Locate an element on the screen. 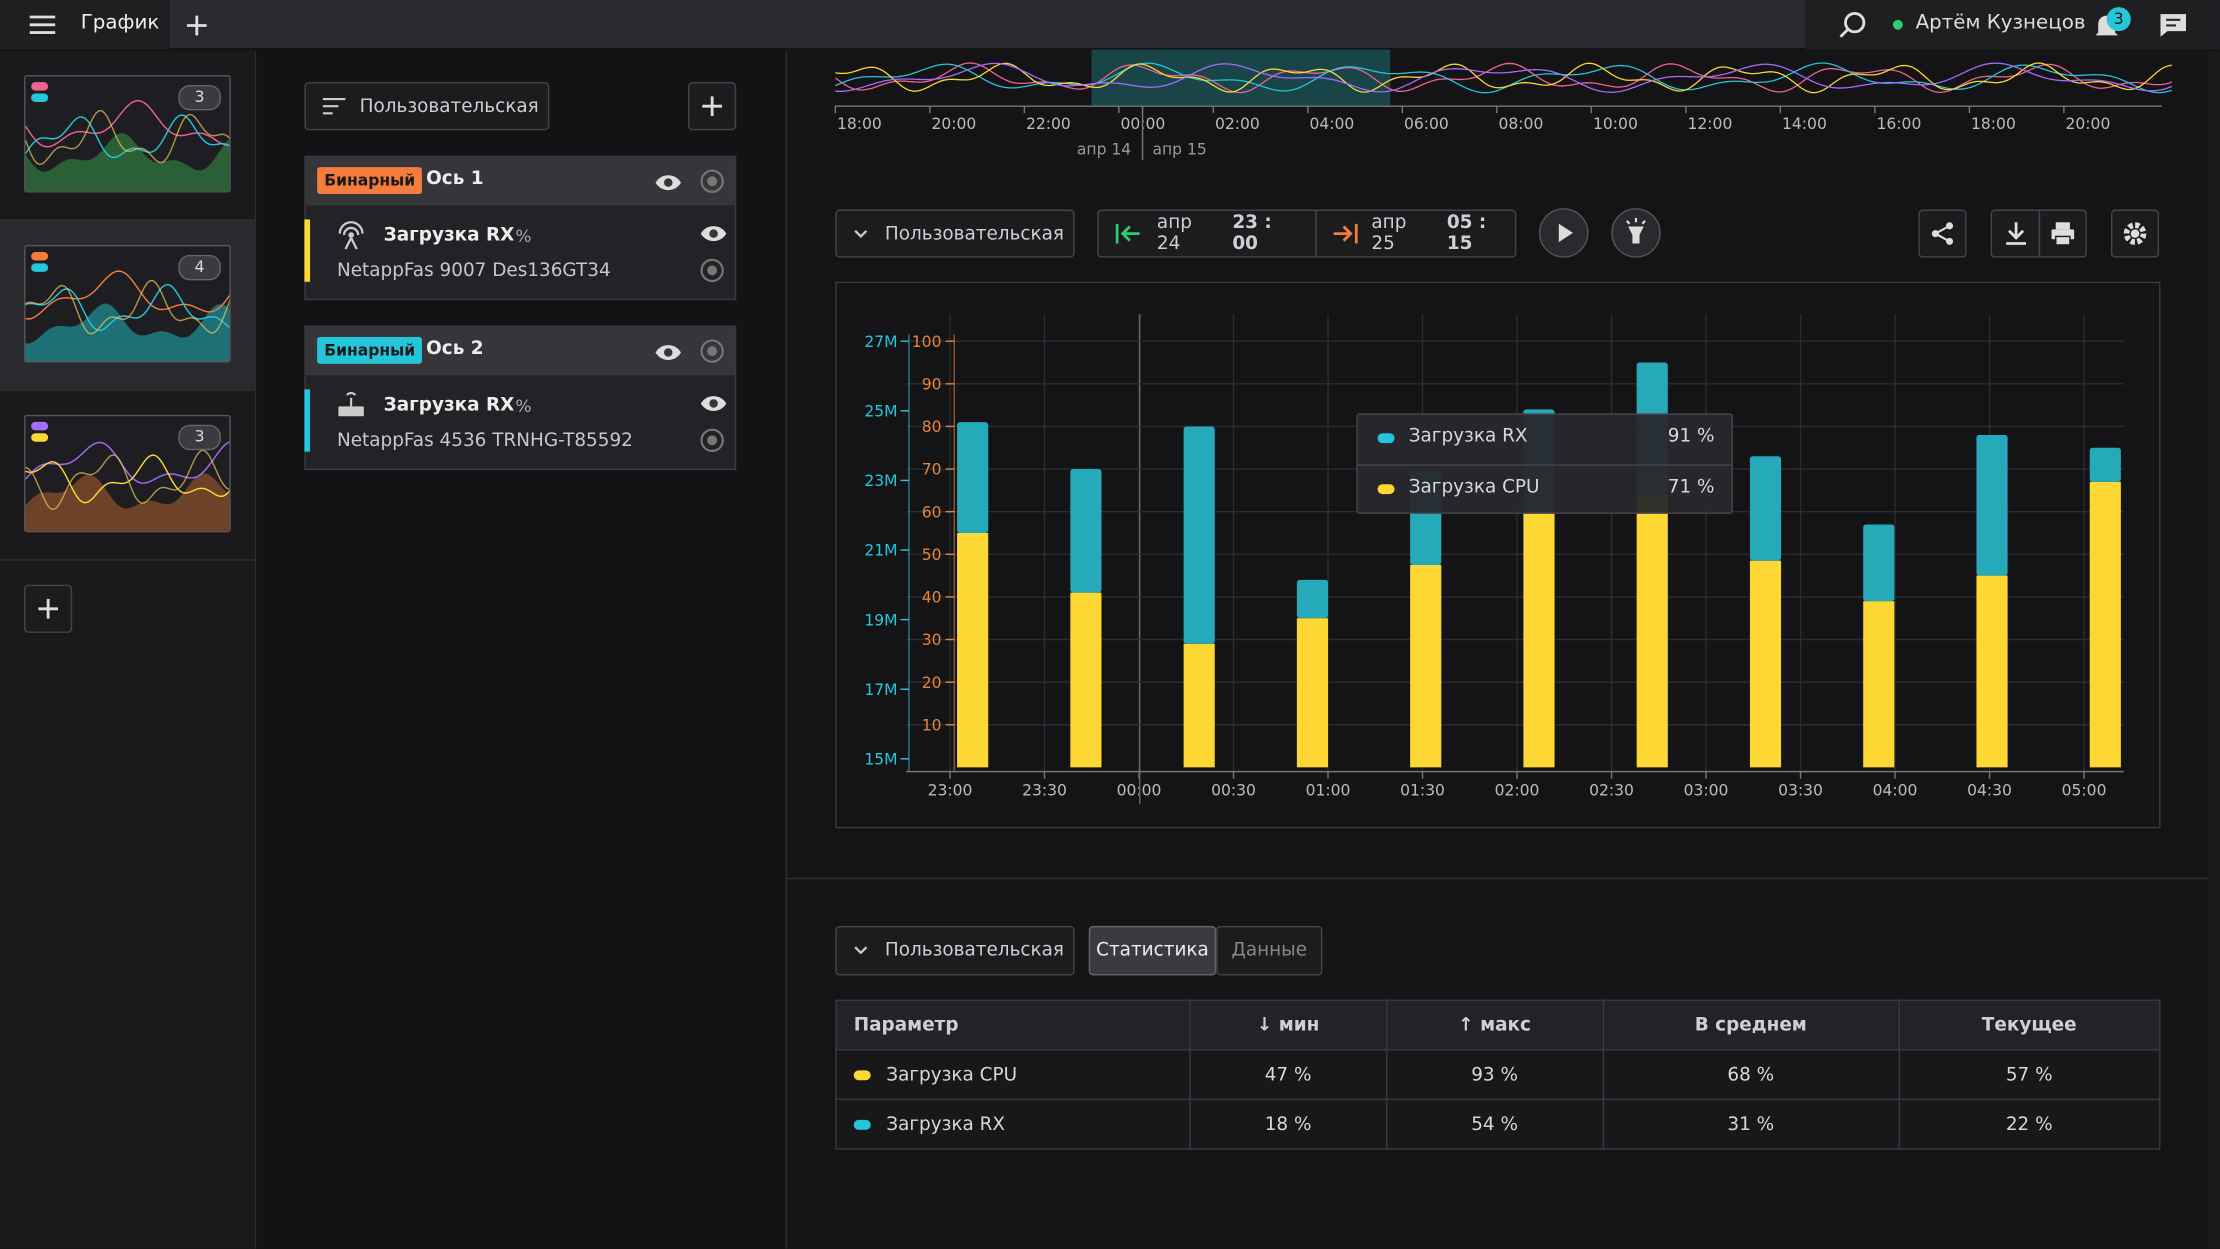  divider is located at coordinates (127, 390).